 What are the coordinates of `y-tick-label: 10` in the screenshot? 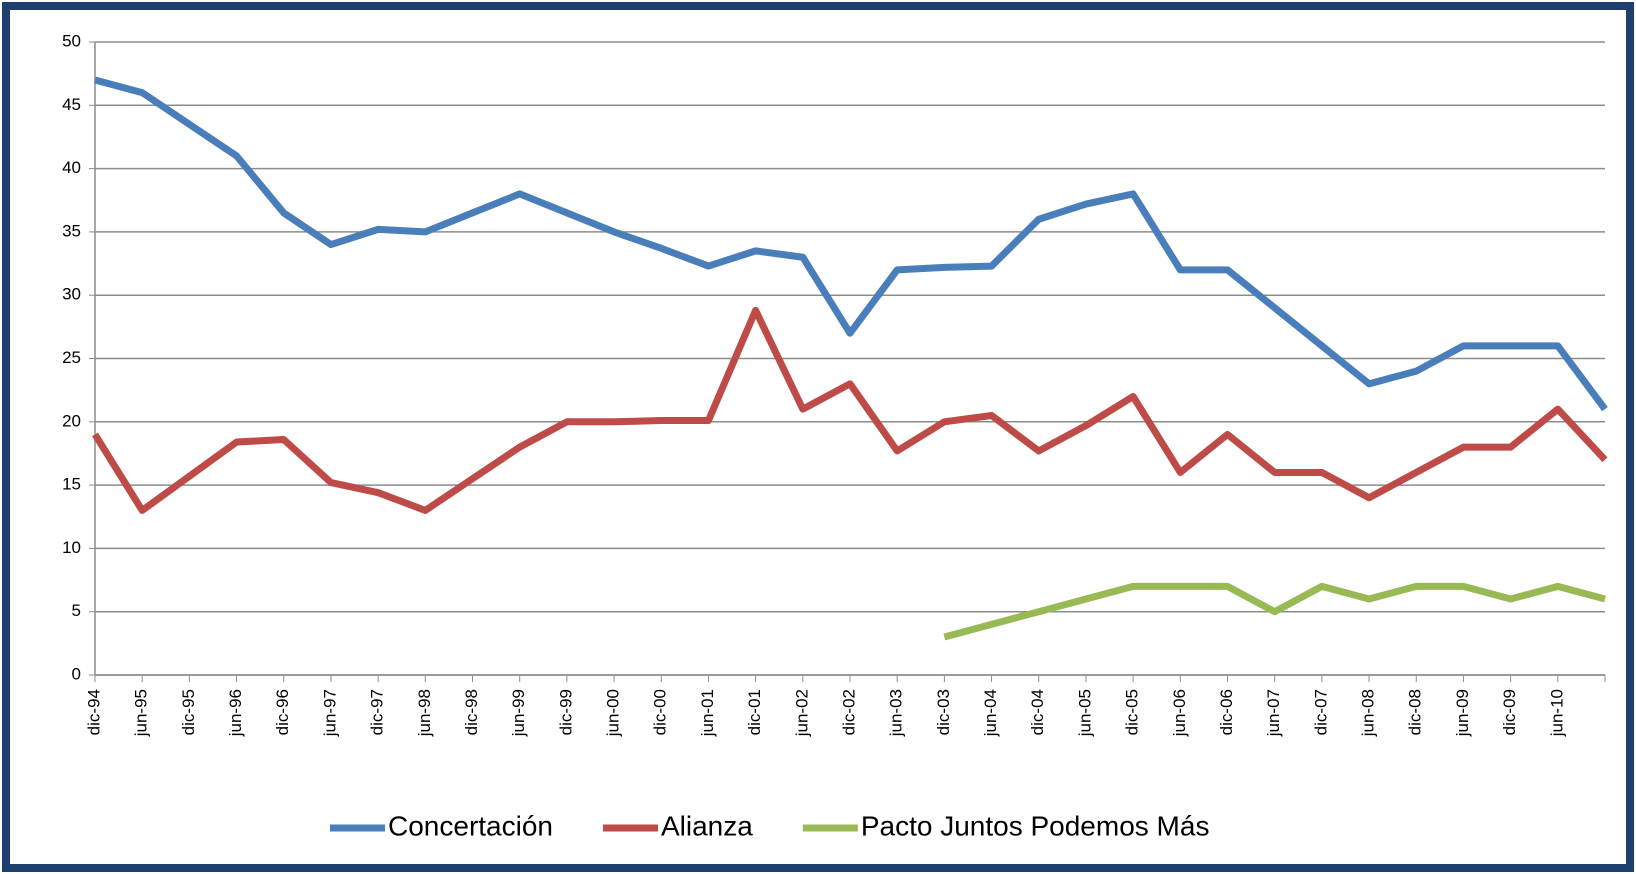 It's located at (71, 547).